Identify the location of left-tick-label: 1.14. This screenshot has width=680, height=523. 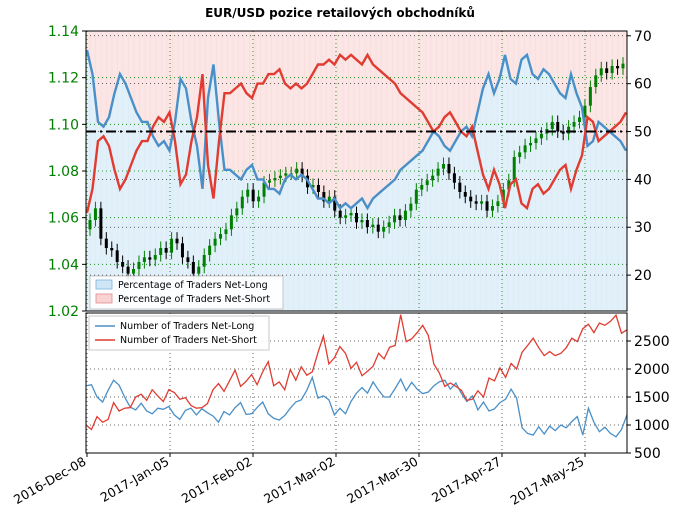
(63, 32).